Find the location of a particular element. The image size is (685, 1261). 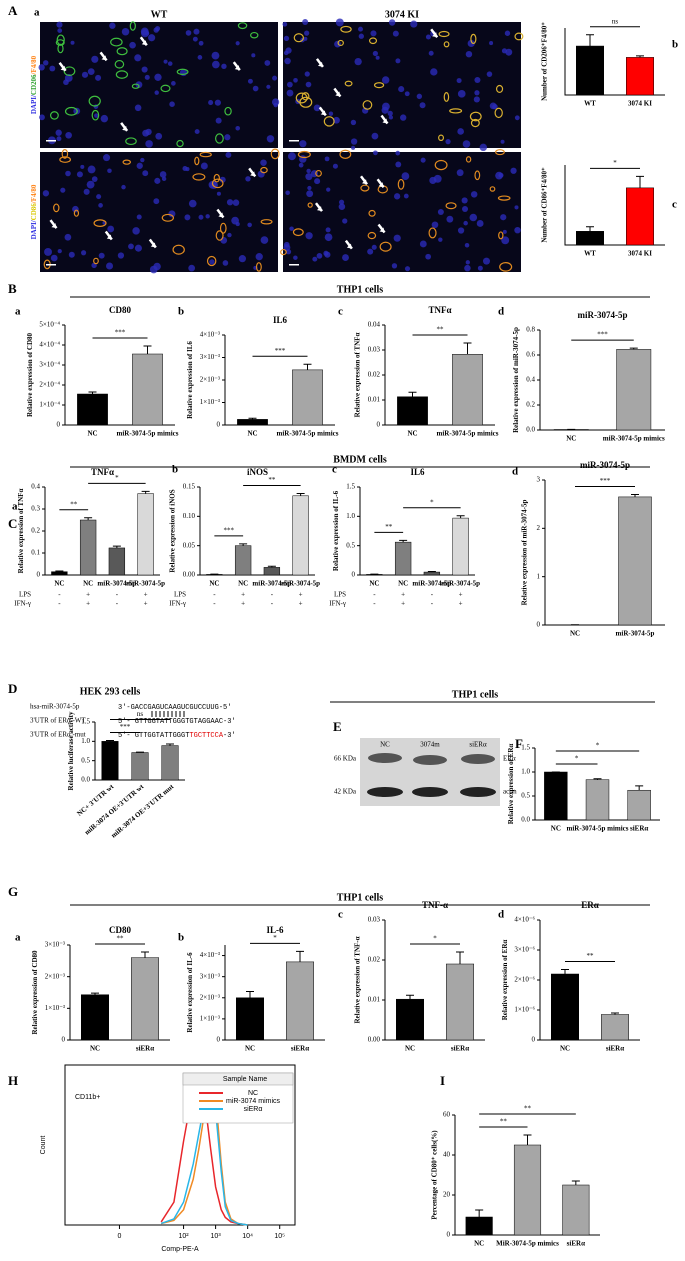

x-tick-label: miR-3074-5p is located at coordinates (300, 584).